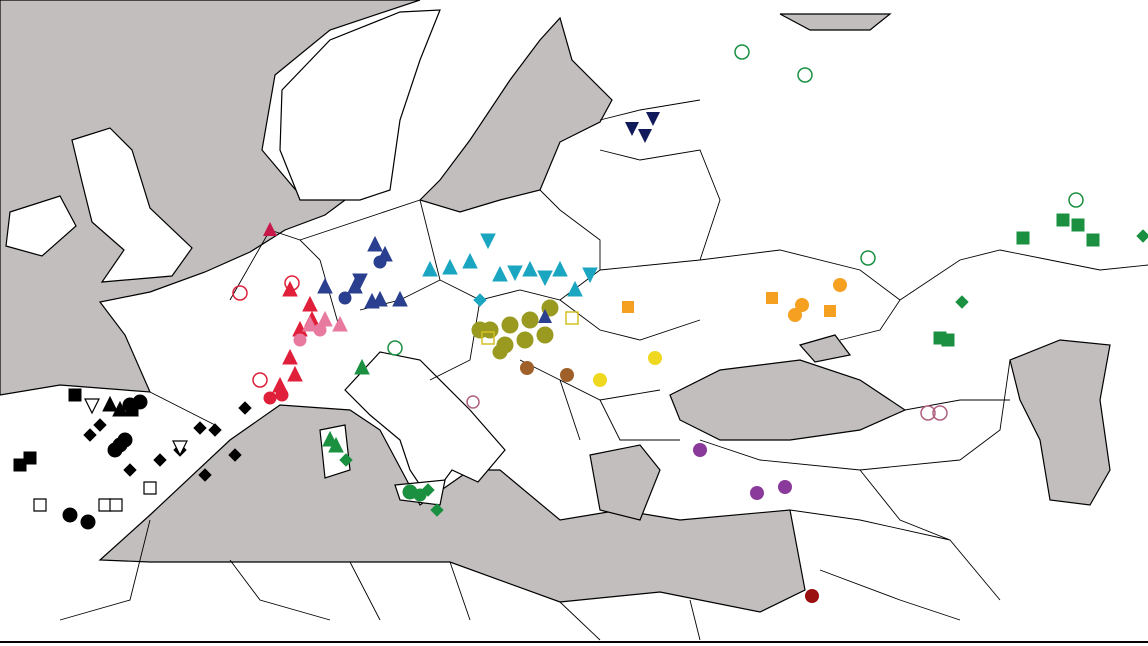  I want to click on marker-group-red, so click(291, 343).